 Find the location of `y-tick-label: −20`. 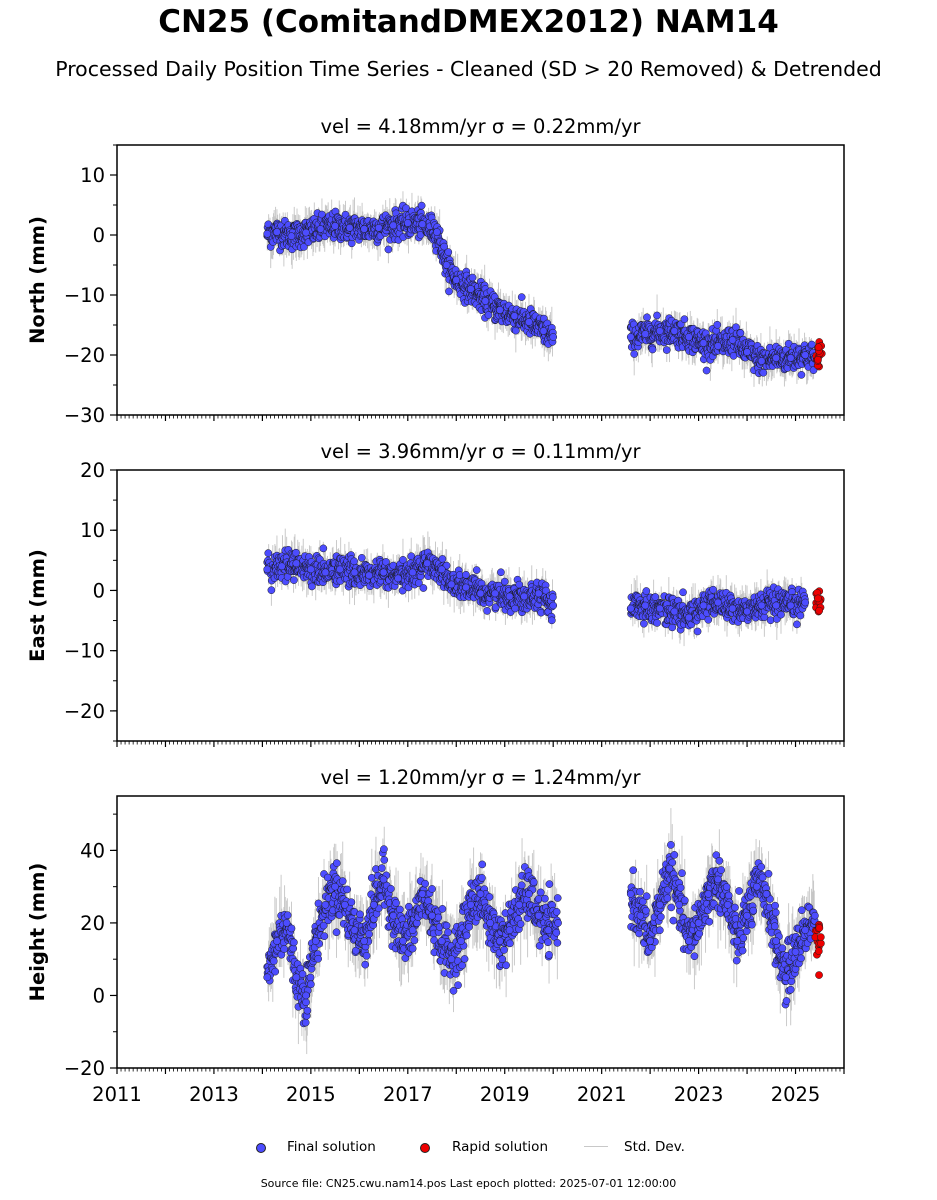

y-tick-label: −20 is located at coordinates (84, 355).